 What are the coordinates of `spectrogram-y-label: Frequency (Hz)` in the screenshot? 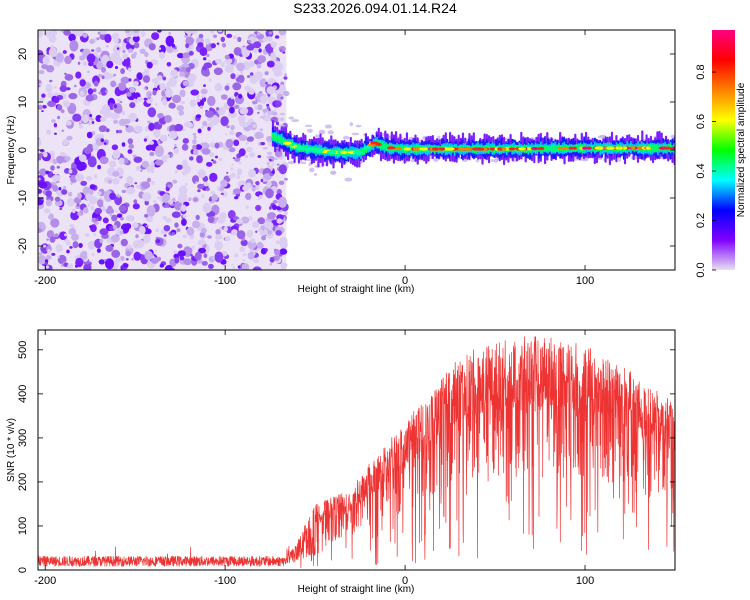 It's located at (11, 150).